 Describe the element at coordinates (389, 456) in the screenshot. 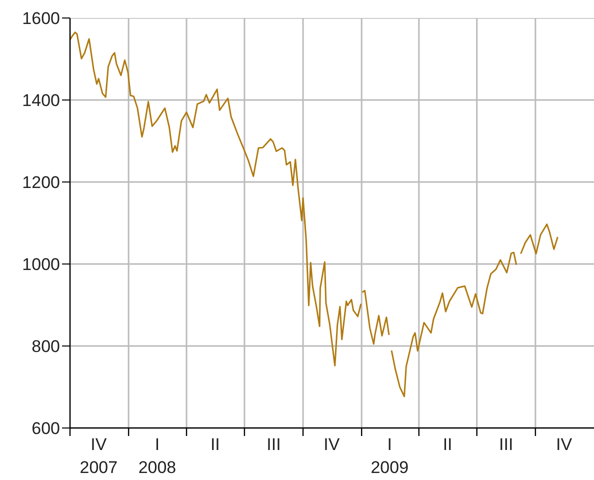

I see `x-tick-label: I 2009` at that location.